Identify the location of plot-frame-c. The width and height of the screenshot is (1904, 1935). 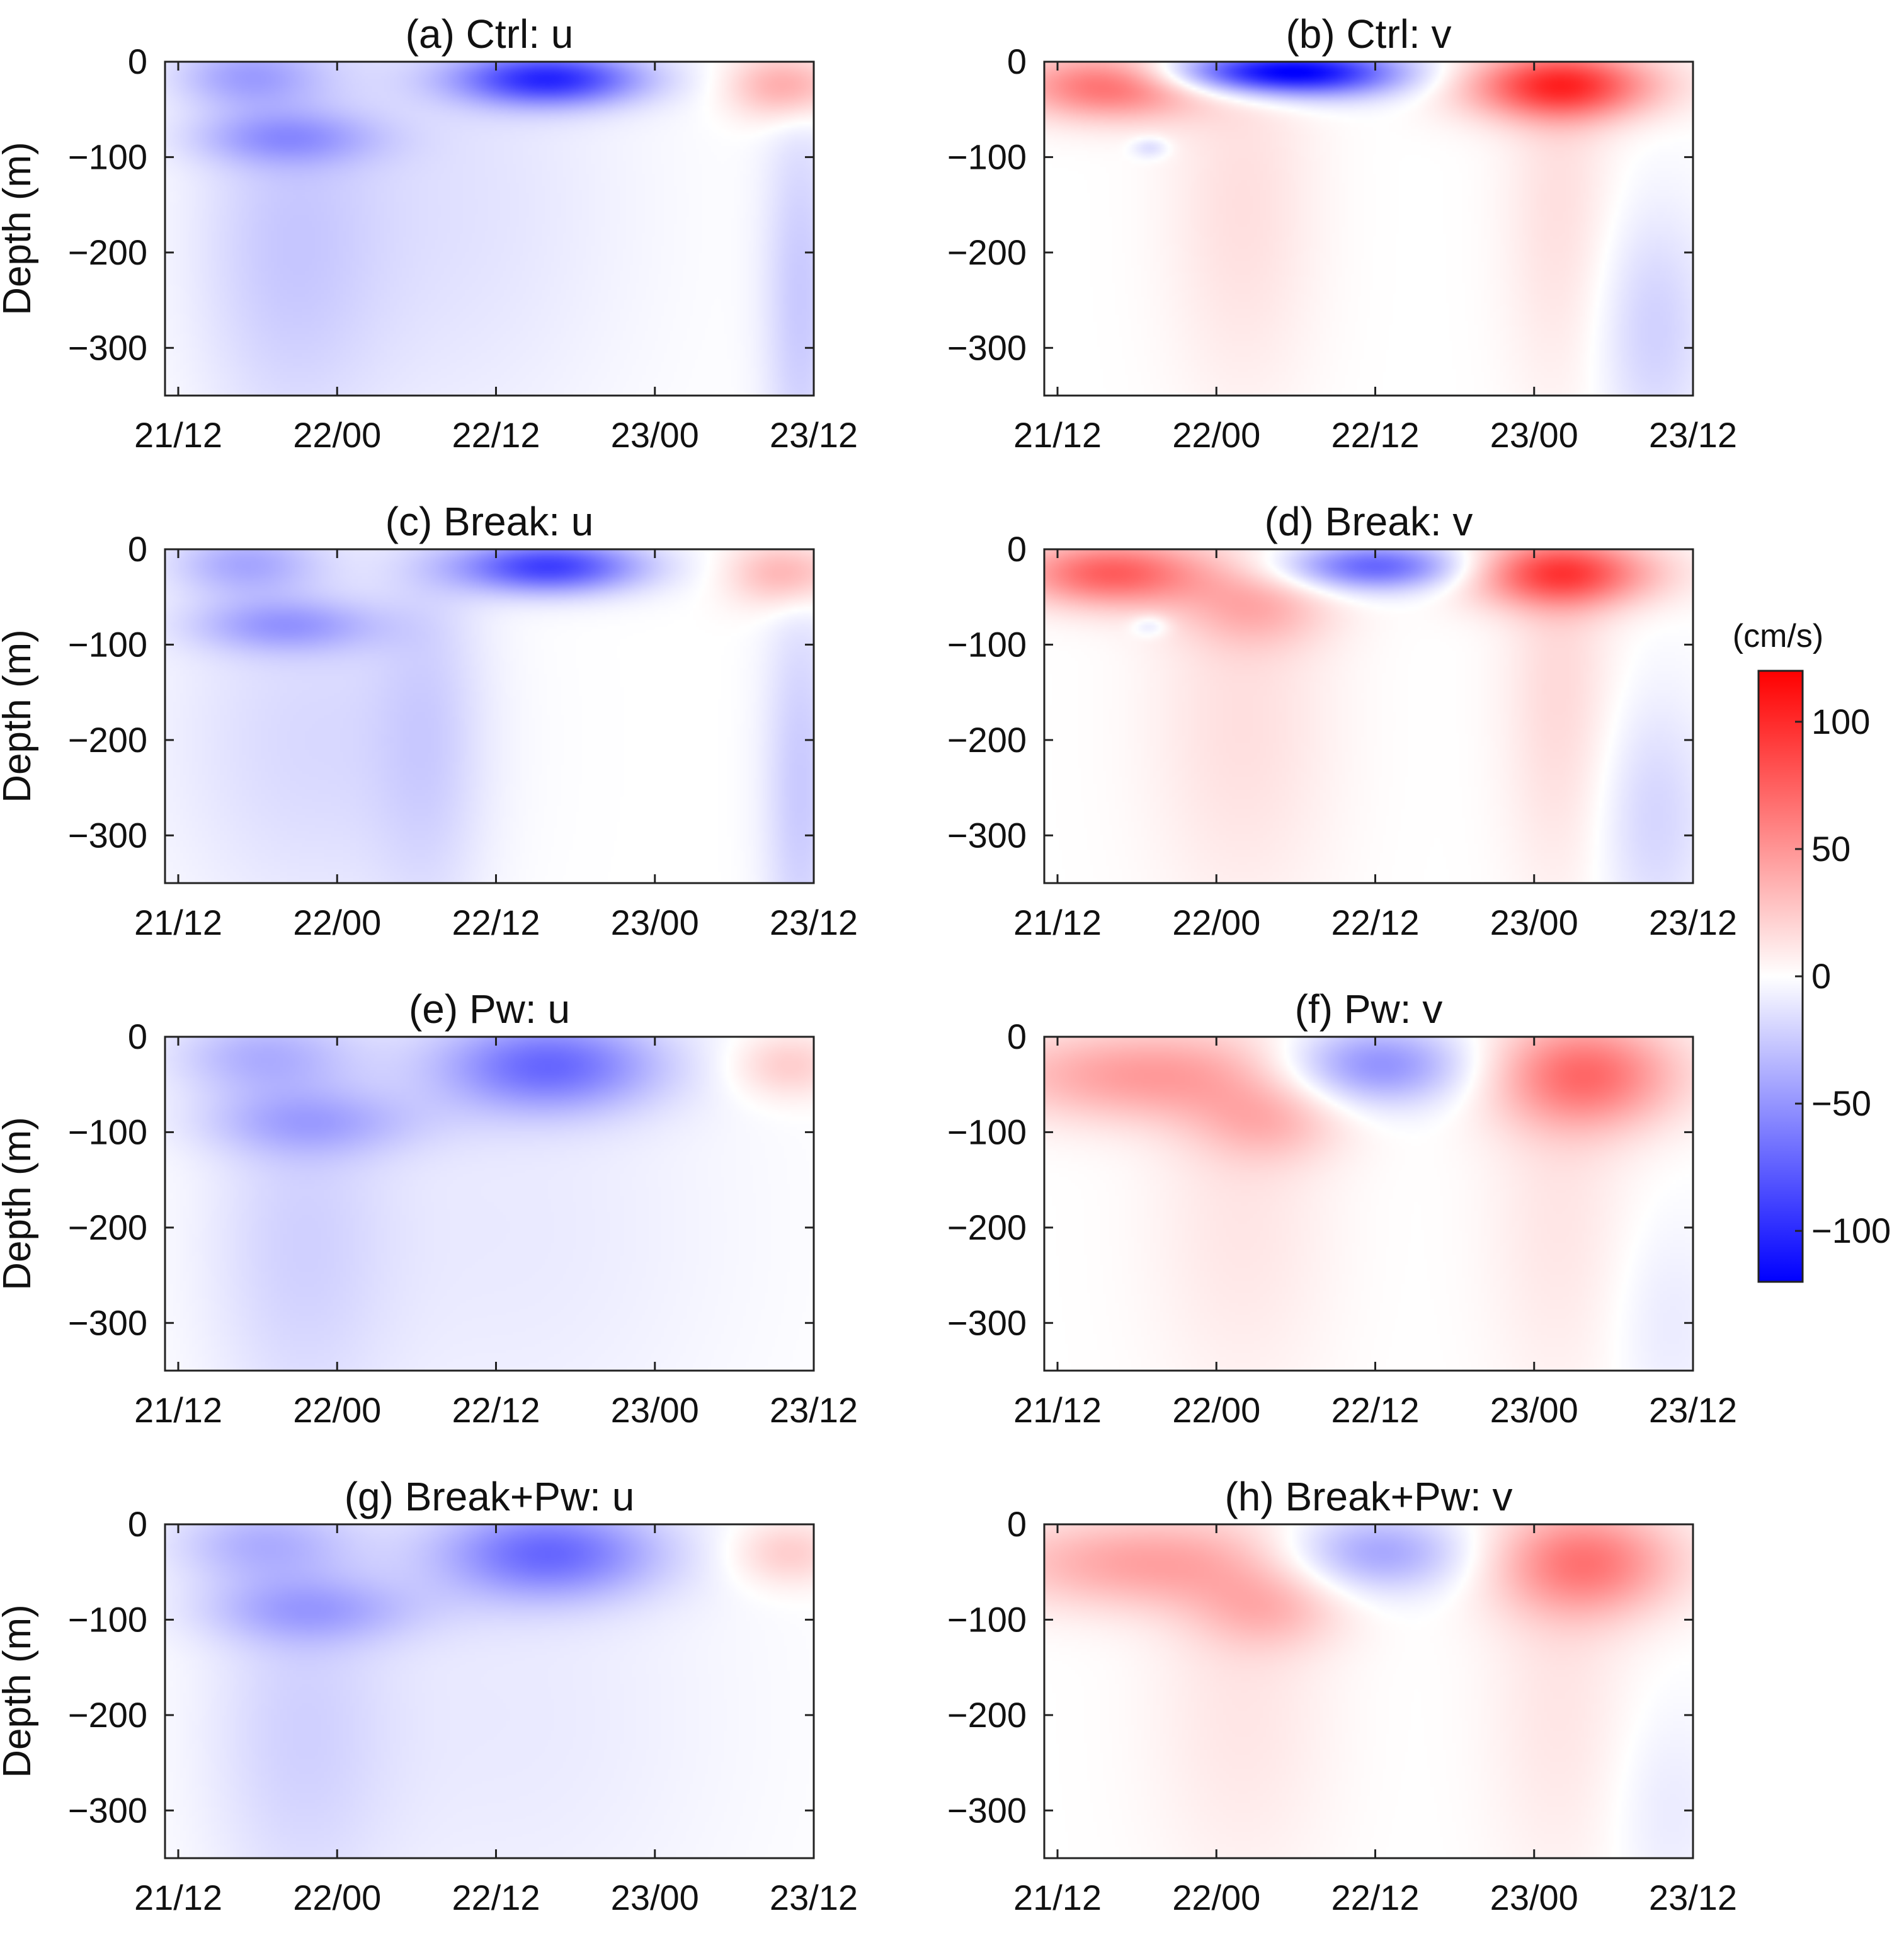
(489, 716).